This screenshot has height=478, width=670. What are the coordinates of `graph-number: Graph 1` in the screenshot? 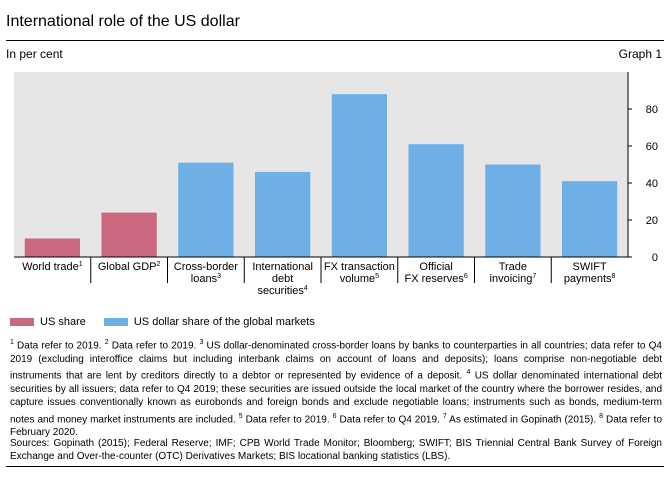 It's located at (640, 54).